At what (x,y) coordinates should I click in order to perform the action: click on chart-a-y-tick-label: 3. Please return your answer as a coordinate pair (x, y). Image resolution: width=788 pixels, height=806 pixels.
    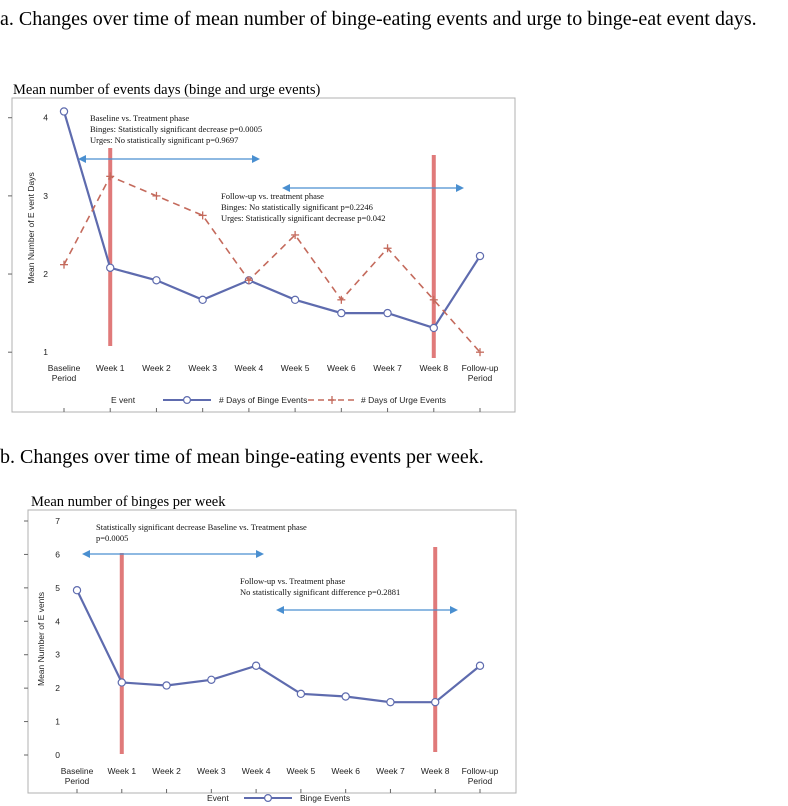
    Looking at the image, I should click on (45, 196).